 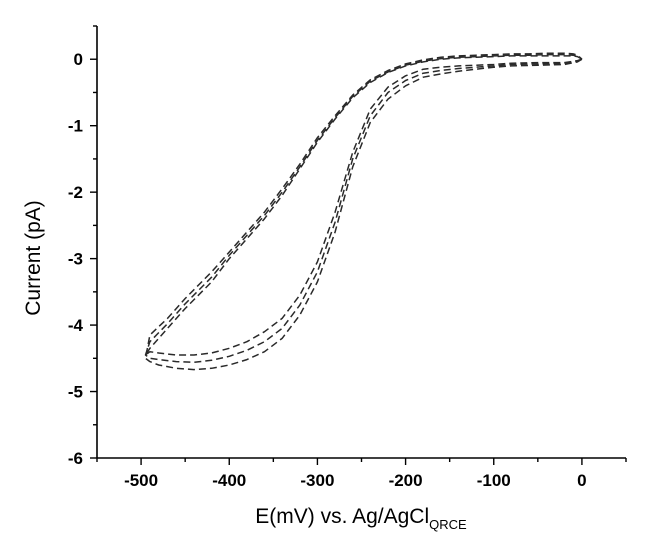 What do you see at coordinates (75, 192) in the screenshot?
I see `y-tick-label: -2` at bounding box center [75, 192].